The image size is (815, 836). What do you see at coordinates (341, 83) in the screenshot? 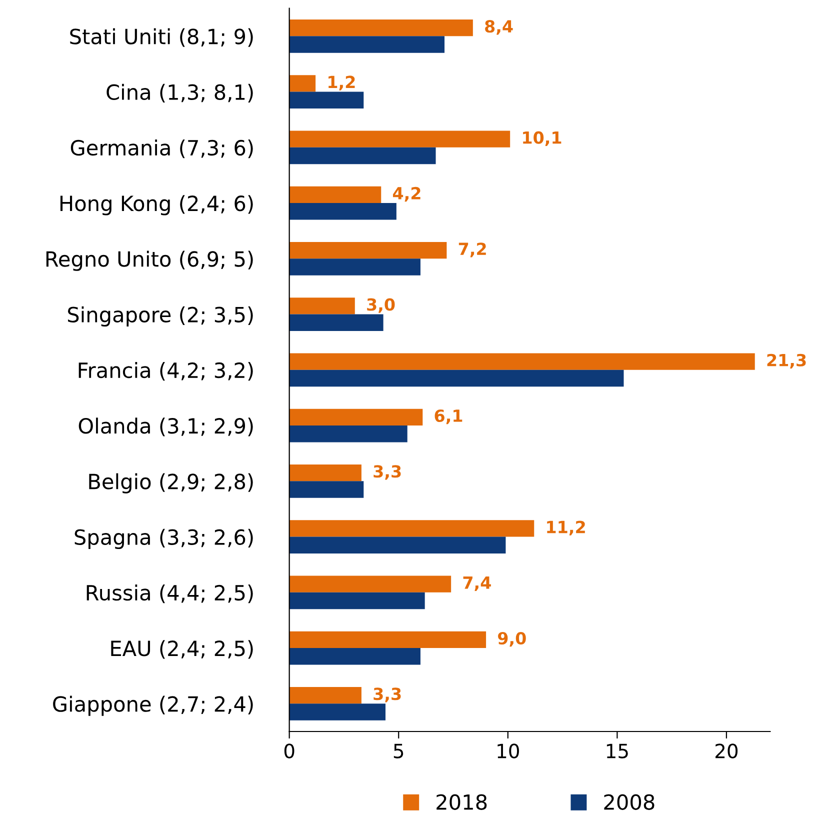
I see `data-label: 1,2` at bounding box center [341, 83].